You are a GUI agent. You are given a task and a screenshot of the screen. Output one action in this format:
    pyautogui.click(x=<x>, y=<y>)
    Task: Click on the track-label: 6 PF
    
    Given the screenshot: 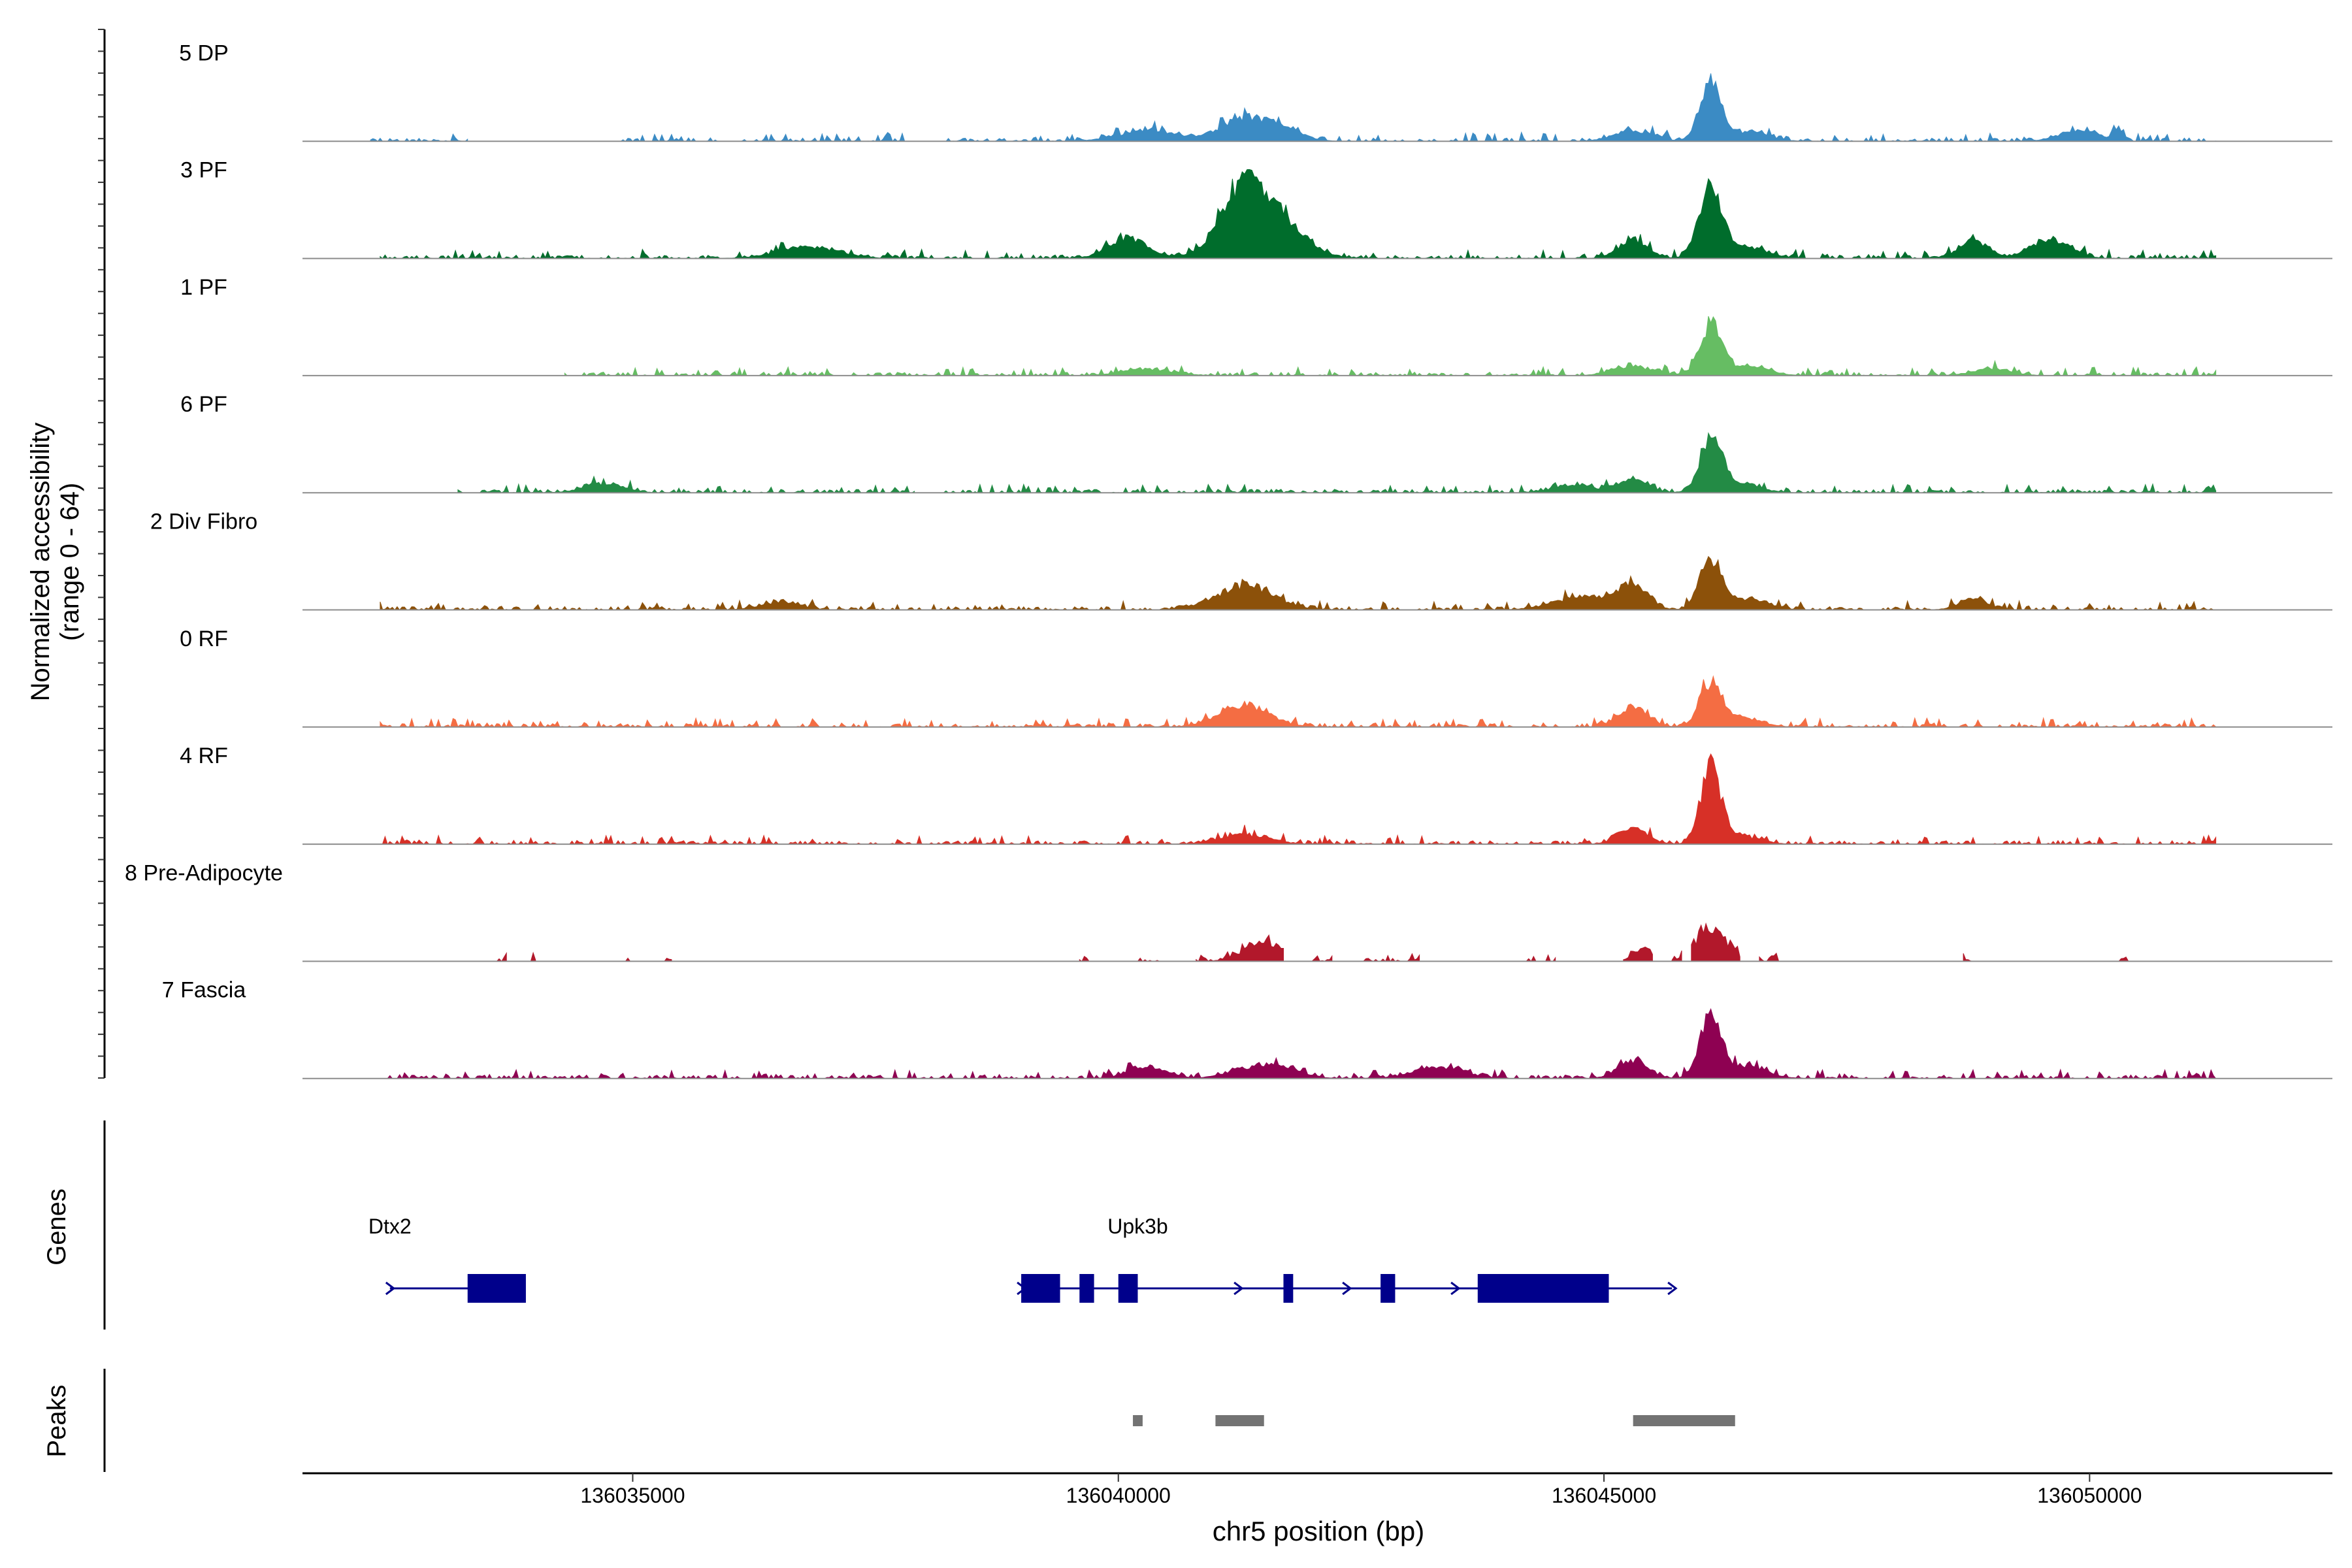 What is the action you would take?
    pyautogui.click(x=203, y=404)
    